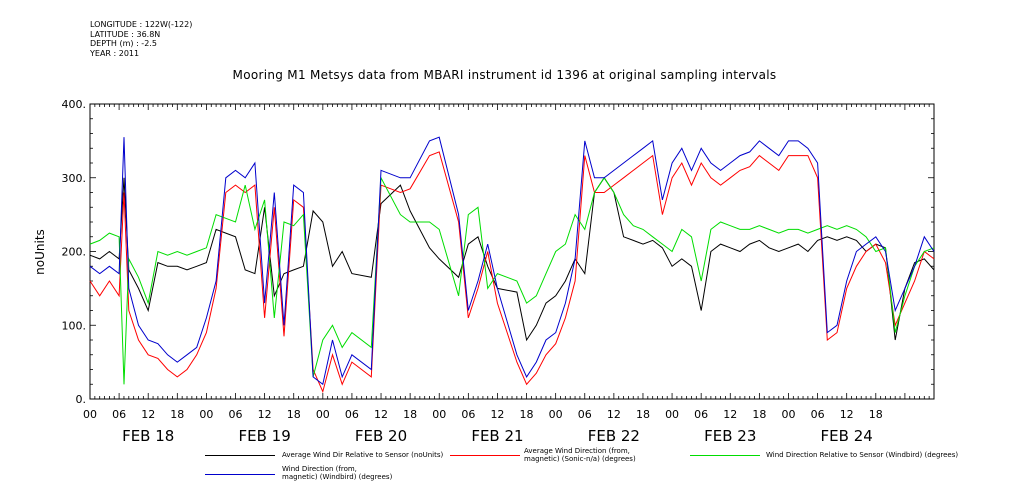  What do you see at coordinates (352, 414) in the screenshot?
I see `x-tick-label-9: 06` at bounding box center [352, 414].